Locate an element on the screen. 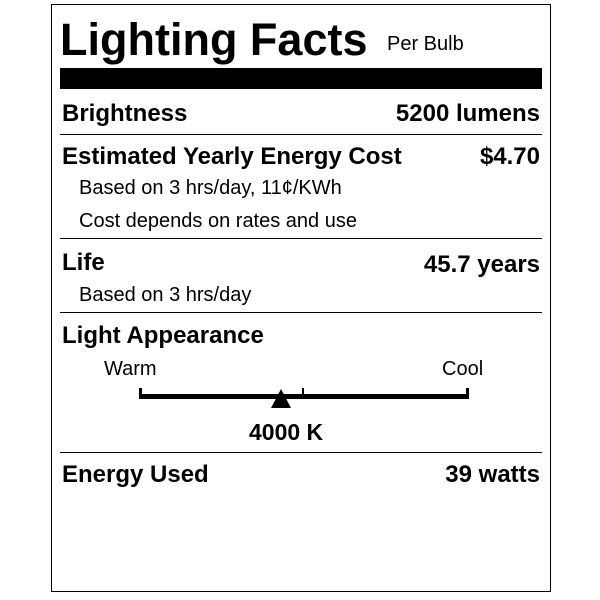  scale-tick-right is located at coordinates (467, 393).